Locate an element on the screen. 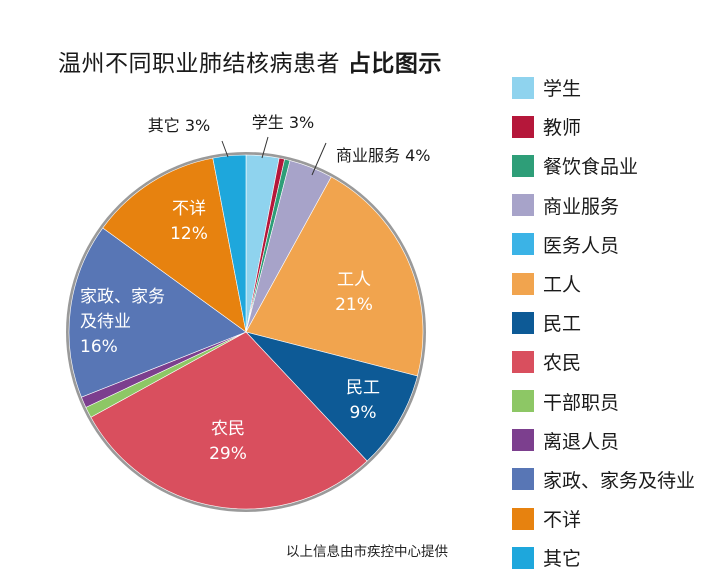 This screenshot has height=582, width=720. legend-label: 民工 is located at coordinates (562, 324).